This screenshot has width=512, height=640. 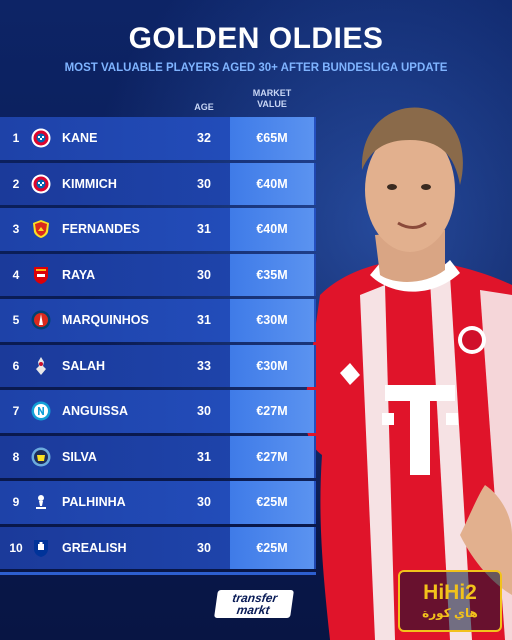 What do you see at coordinates (16, 456) in the screenshot?
I see `rank-number: 8` at bounding box center [16, 456].